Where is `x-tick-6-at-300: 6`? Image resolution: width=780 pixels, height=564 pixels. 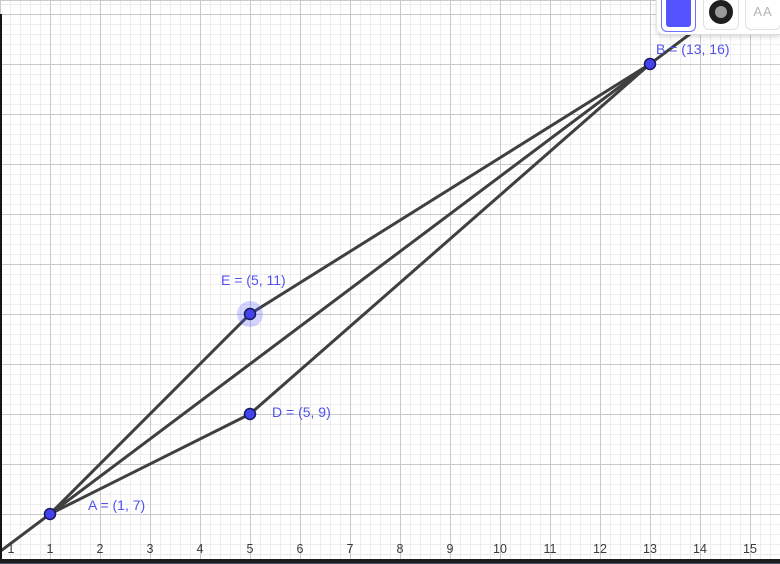 x-tick-6-at-300: 6 is located at coordinates (300, 549).